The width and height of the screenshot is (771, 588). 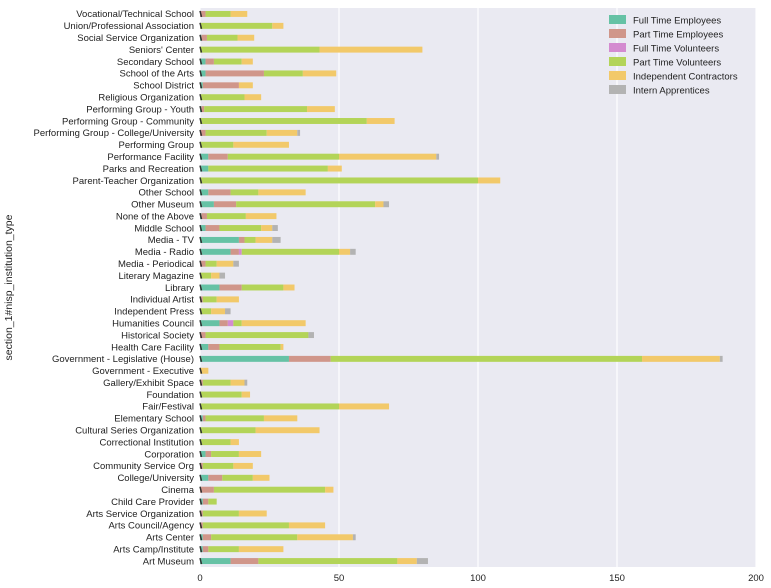 I want to click on legend-label: Independent Contractors, so click(x=685, y=77).